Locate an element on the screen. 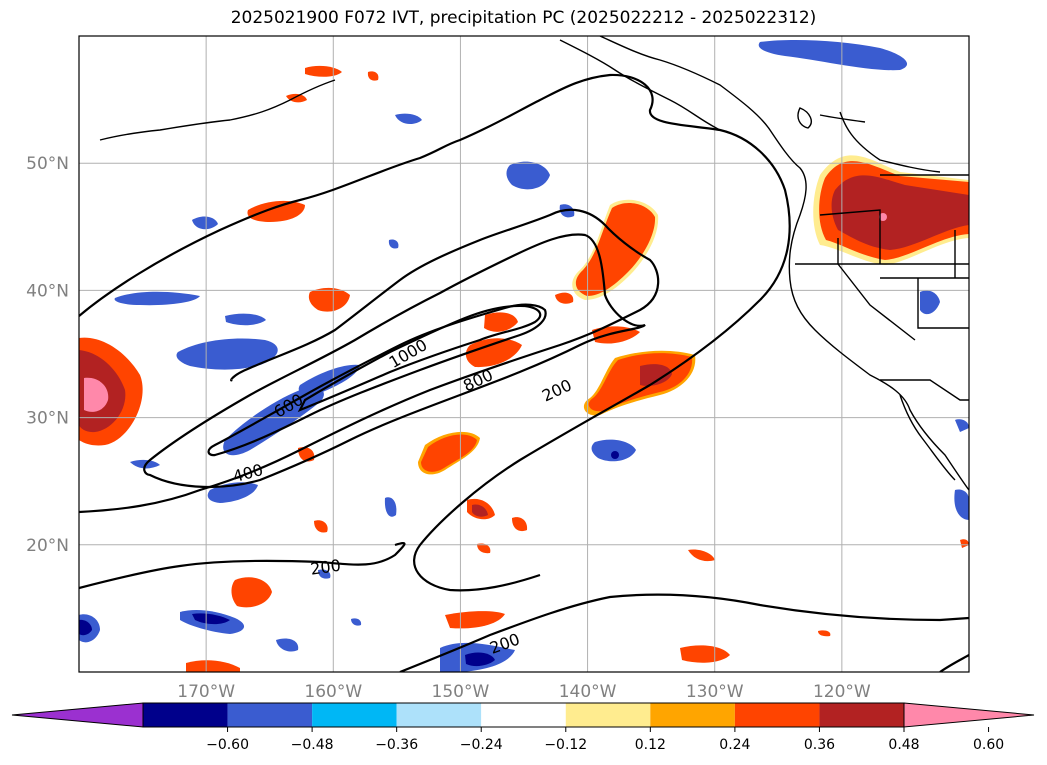 The image size is (1047, 765). colorbar-tick-label: −0.24 is located at coordinates (481, 745).